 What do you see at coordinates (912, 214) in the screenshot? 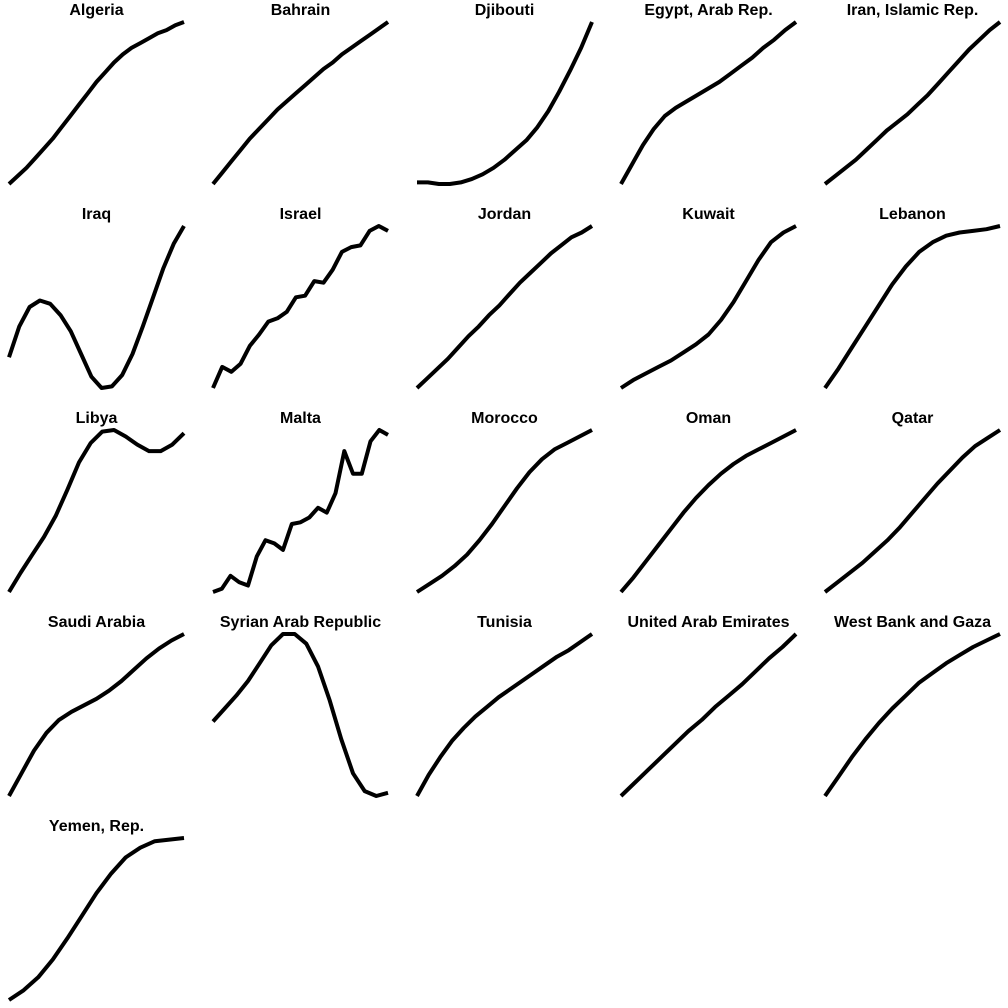
I see `panel-title: Lebanon` at bounding box center [912, 214].